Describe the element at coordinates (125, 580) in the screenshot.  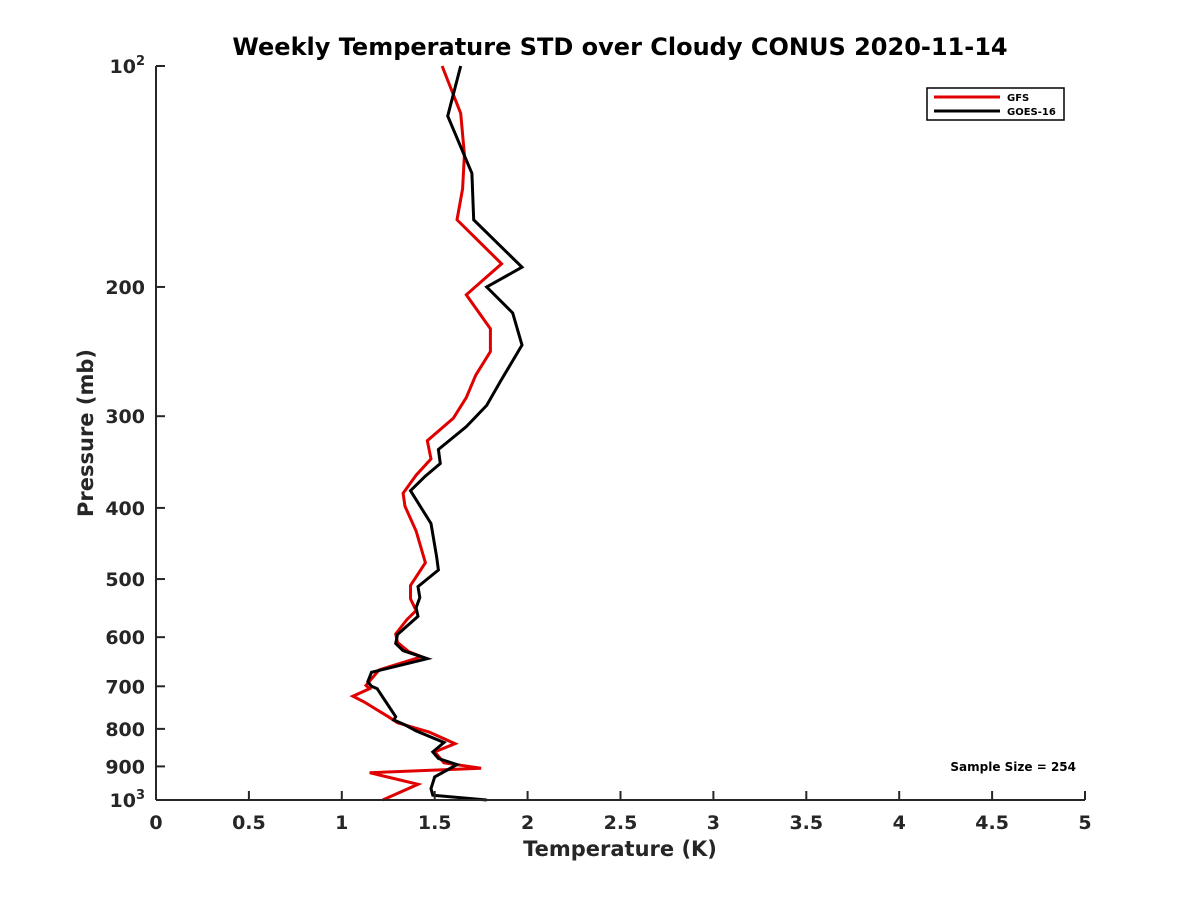
I see `y-tick-label: 500` at that location.